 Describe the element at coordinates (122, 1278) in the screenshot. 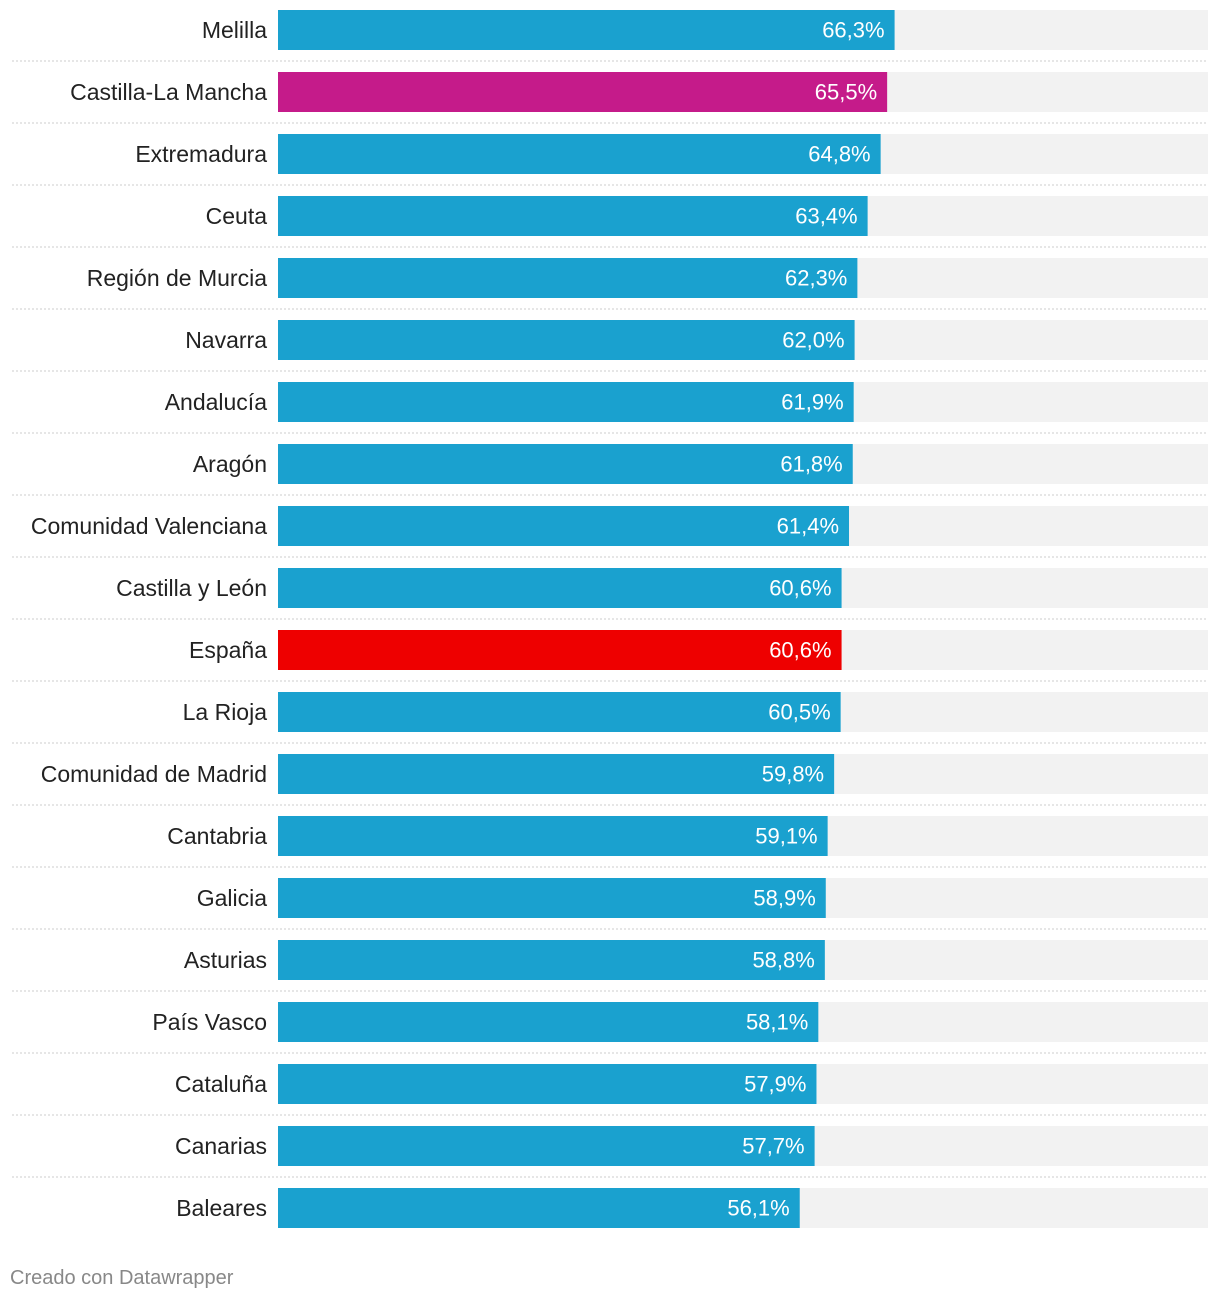

I see `footer-credit: Creado con Datawrapper` at that location.